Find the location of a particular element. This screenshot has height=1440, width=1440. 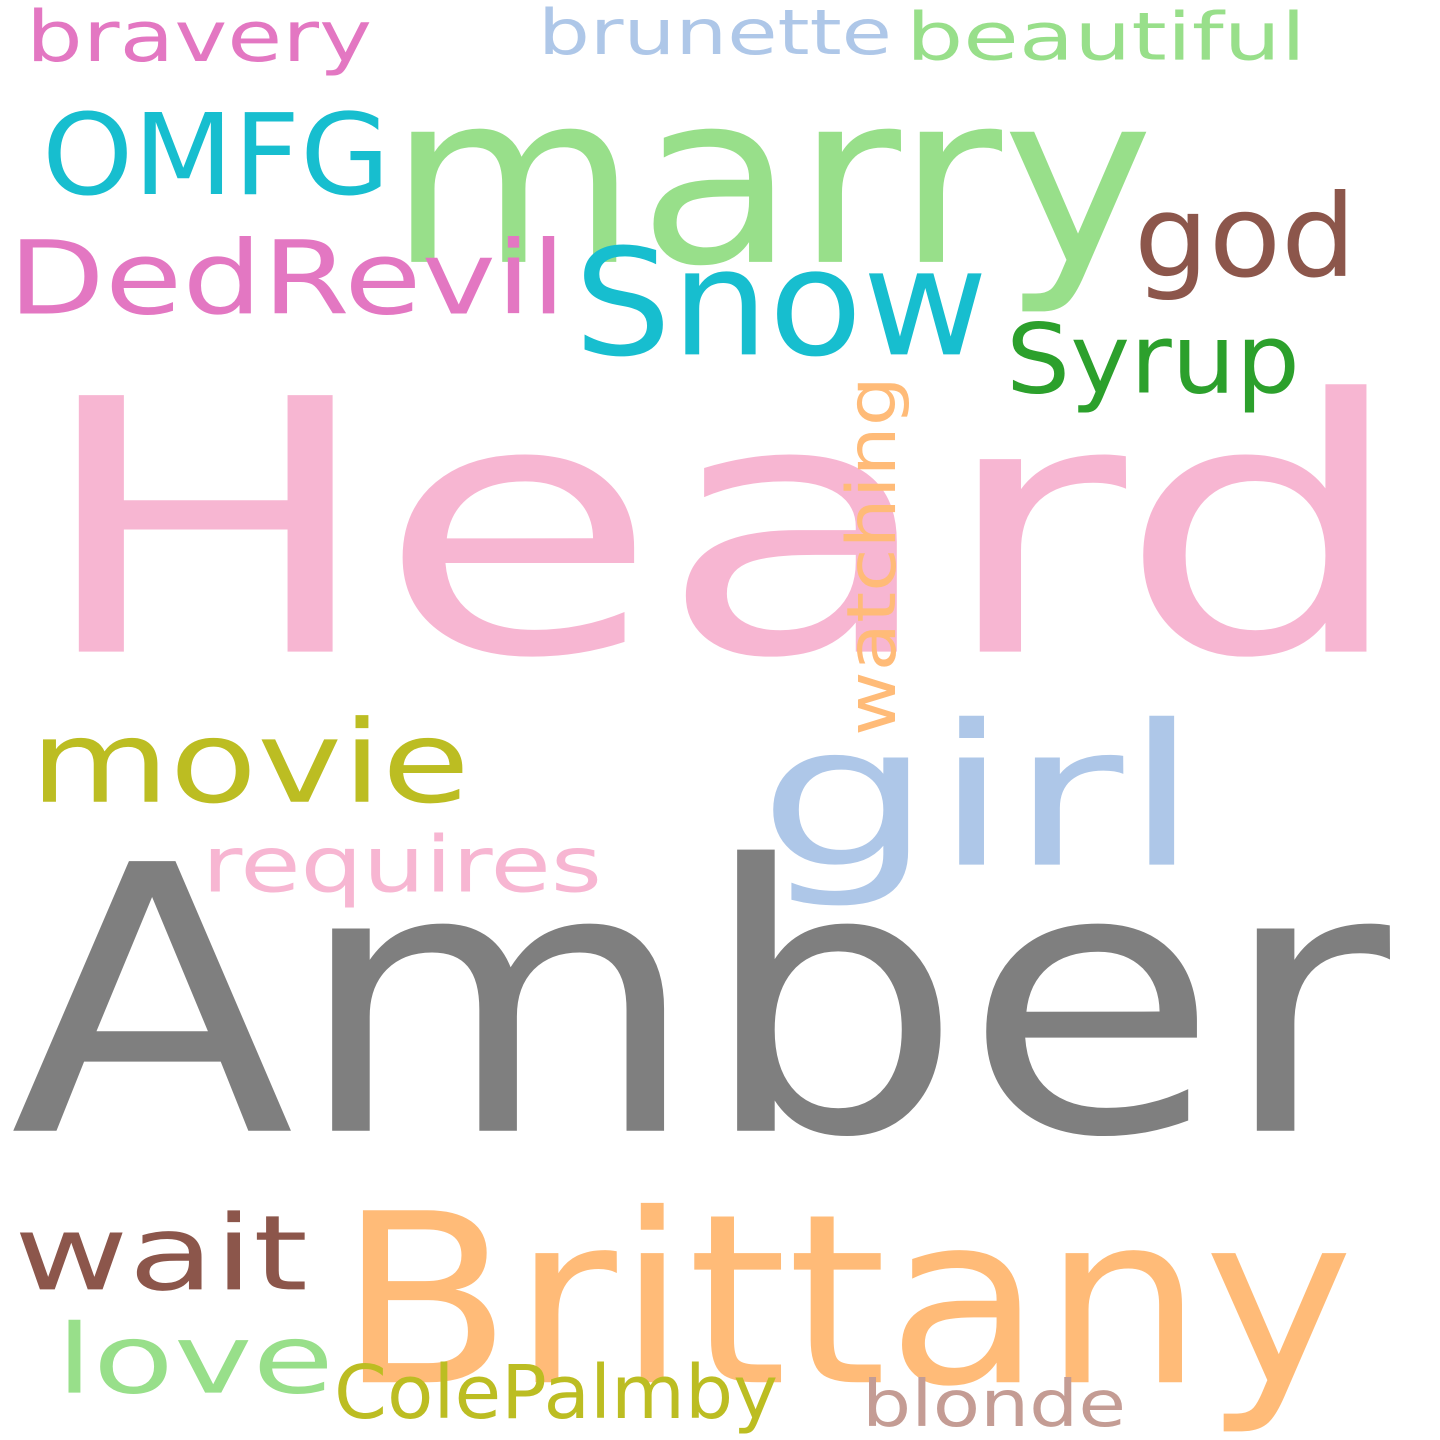

word-syrup: Syrup is located at coordinates (1153, 359).